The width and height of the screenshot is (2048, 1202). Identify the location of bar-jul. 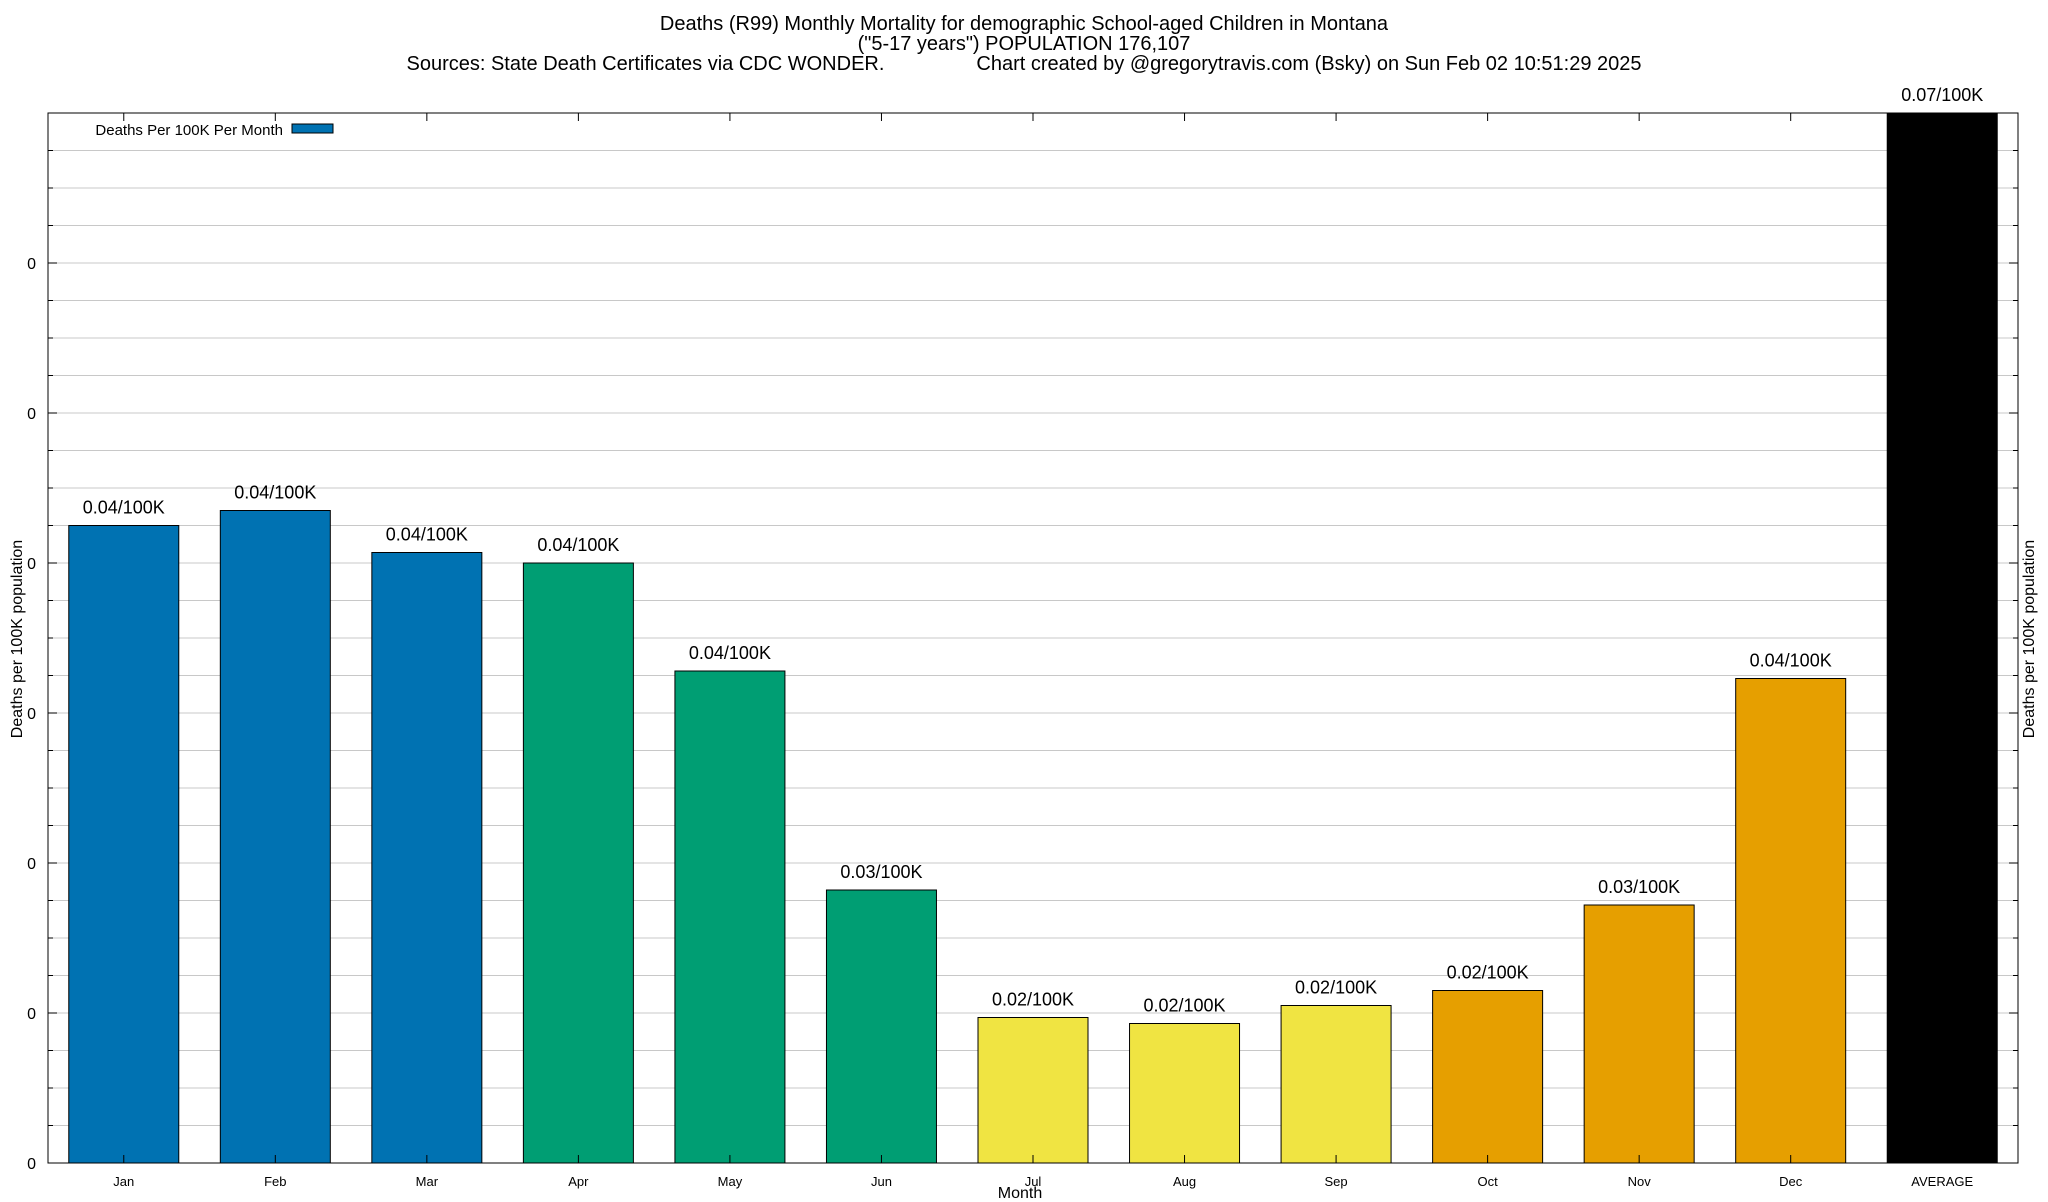
(1033, 1090).